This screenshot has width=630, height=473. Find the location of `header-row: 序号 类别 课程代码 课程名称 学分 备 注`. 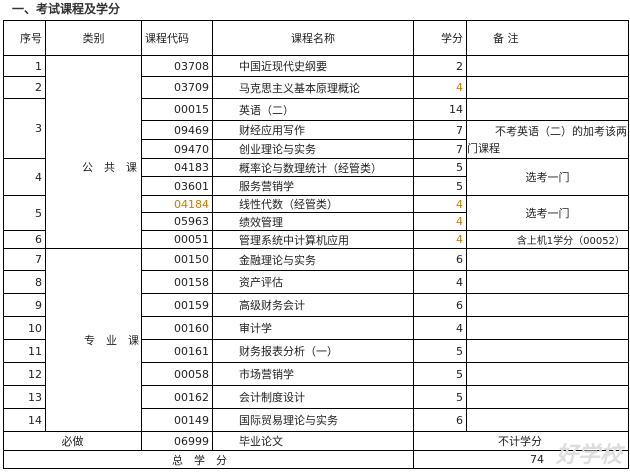

header-row: 序号 类别 课程代码 课程名称 学分 备 注 is located at coordinates (316, 38).